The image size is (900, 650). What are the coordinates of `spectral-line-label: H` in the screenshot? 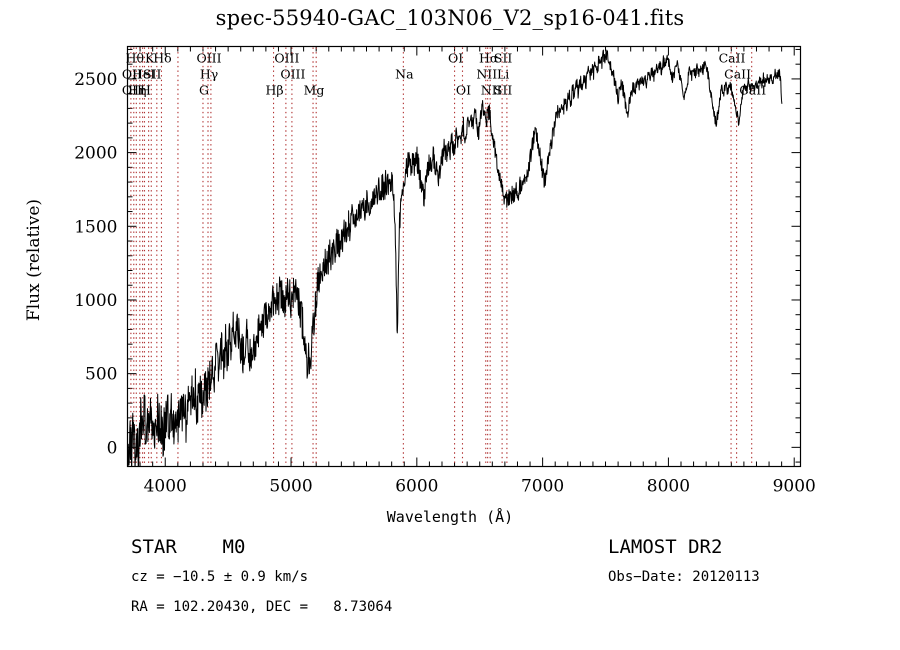 It's located at (145, 90).